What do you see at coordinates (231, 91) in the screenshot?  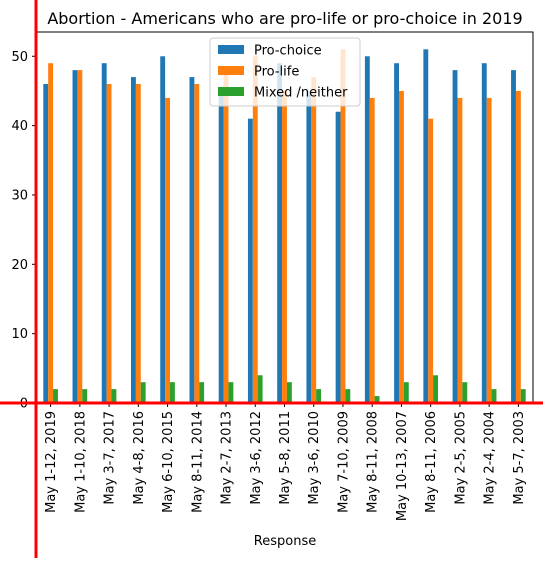 I see `legend-swatch-mixed-neither` at bounding box center [231, 91].